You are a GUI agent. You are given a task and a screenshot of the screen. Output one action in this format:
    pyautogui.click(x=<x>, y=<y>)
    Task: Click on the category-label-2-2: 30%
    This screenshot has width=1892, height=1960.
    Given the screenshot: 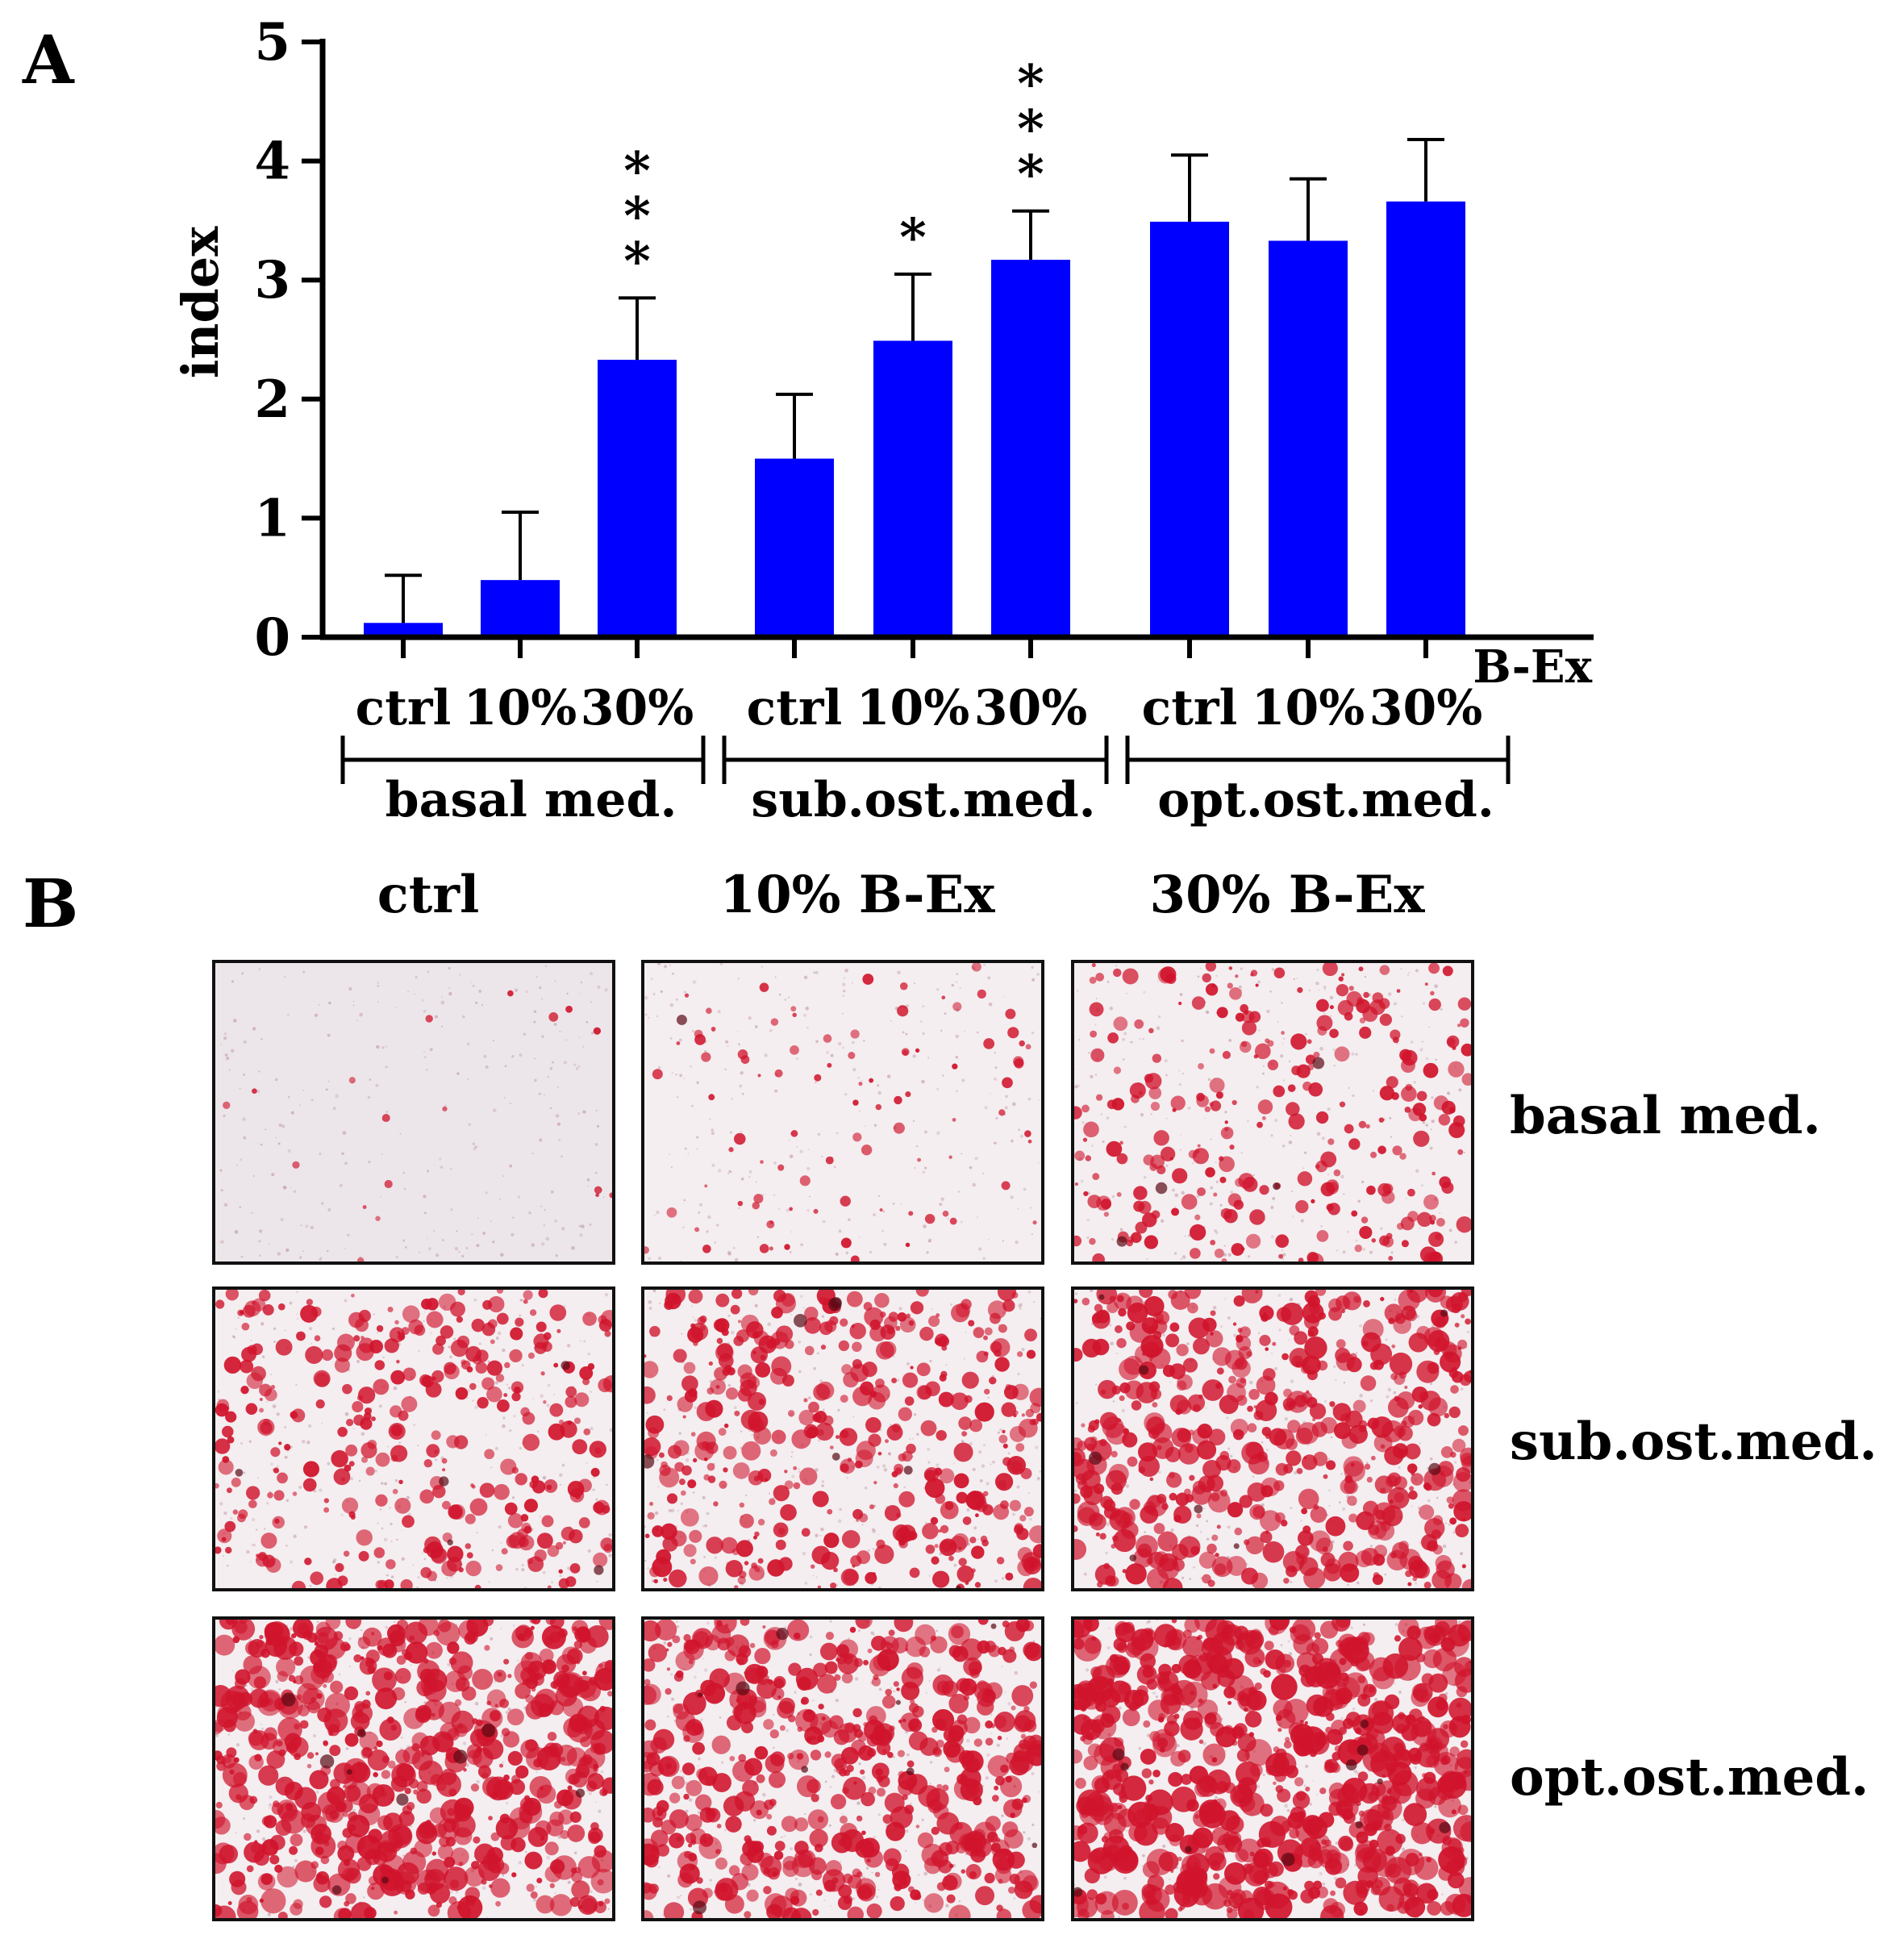 What is the action you would take?
    pyautogui.click(x=1426, y=708)
    